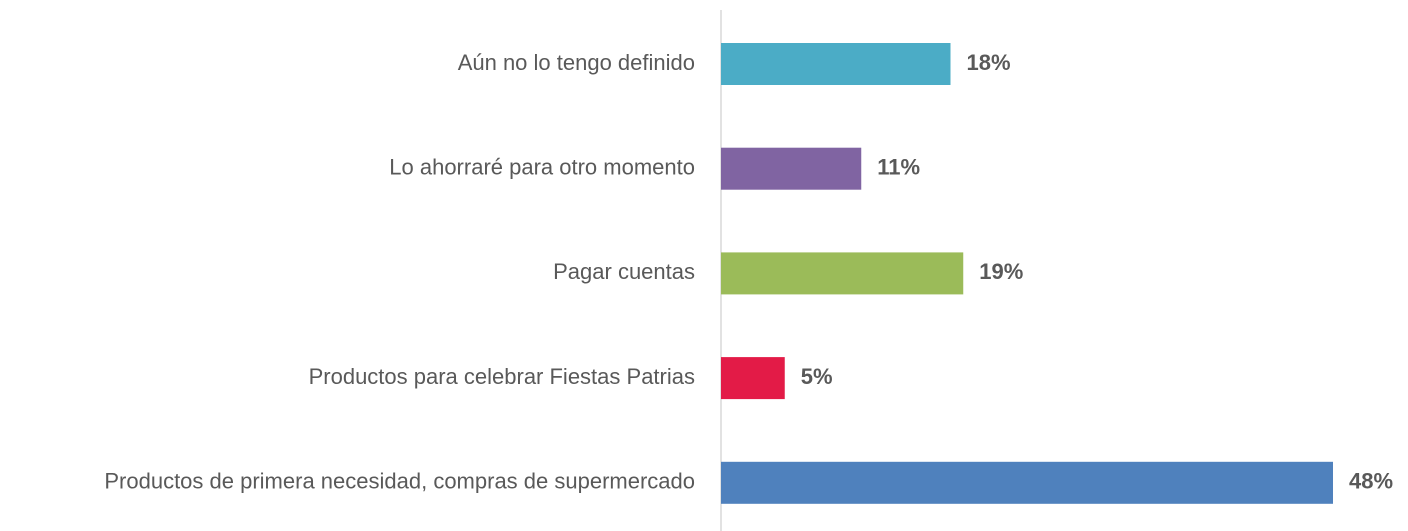 The image size is (1408, 531). What do you see at coordinates (817, 376) in the screenshot?
I see `value-label: 5%` at bounding box center [817, 376].